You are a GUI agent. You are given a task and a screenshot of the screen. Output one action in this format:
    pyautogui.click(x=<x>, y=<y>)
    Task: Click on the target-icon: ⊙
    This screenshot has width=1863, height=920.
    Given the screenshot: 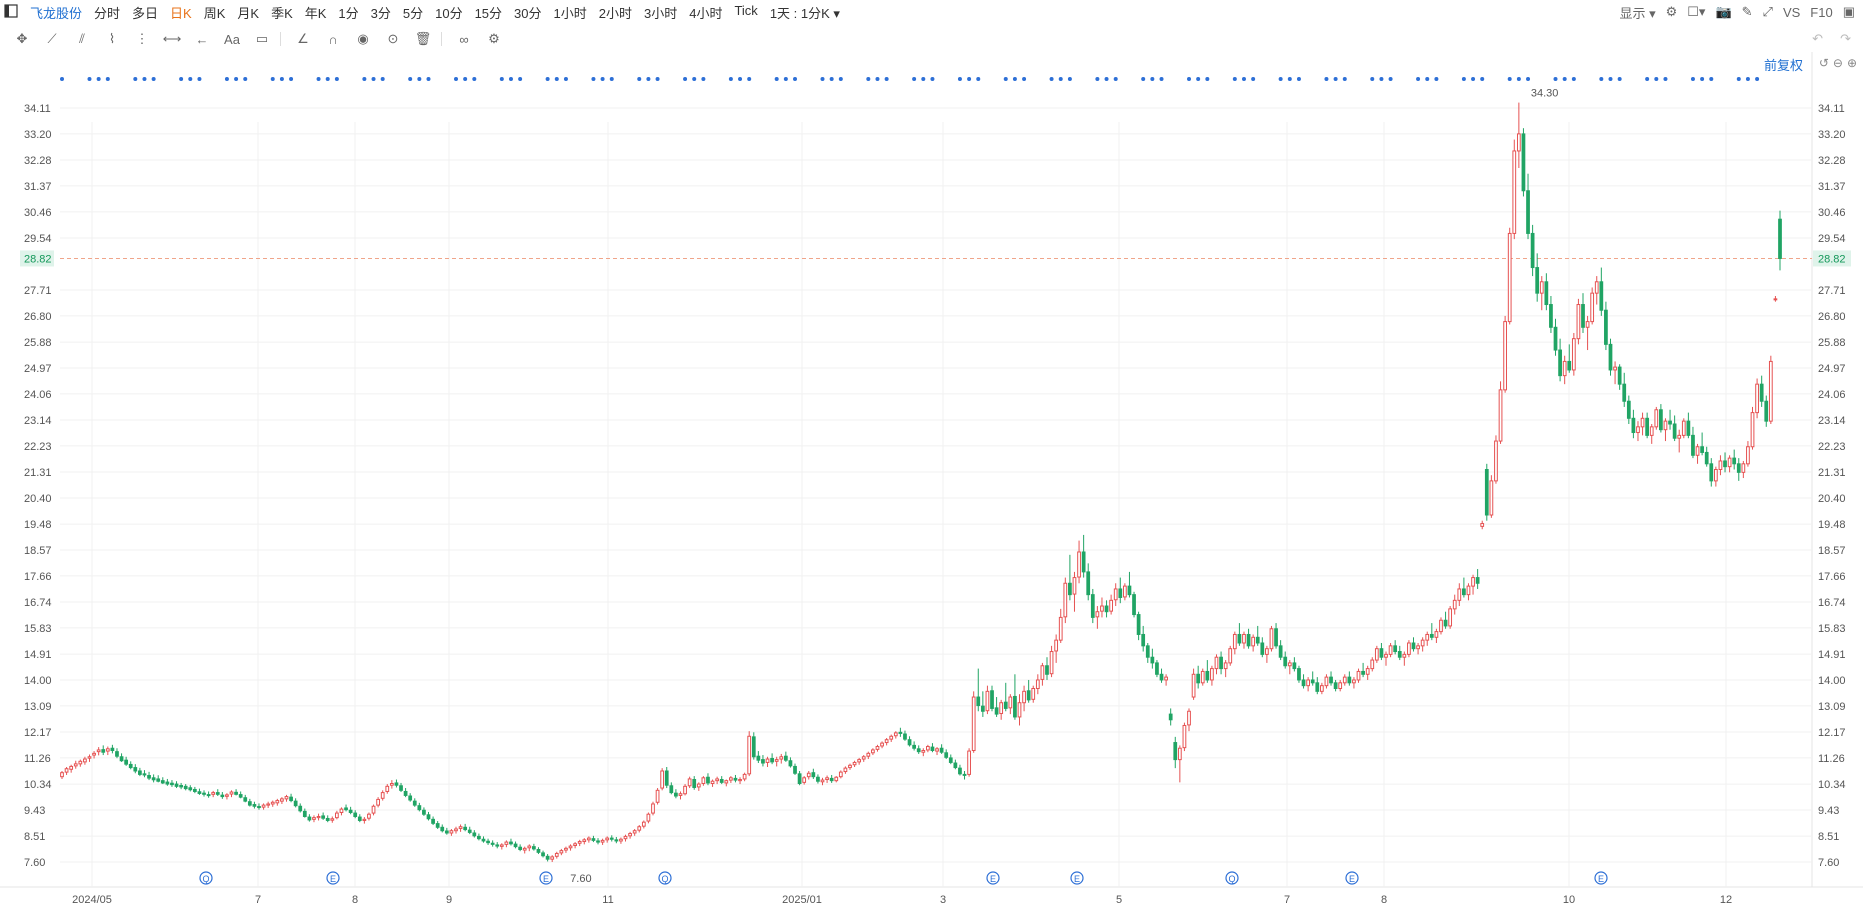 What is the action you would take?
    pyautogui.click(x=393, y=38)
    